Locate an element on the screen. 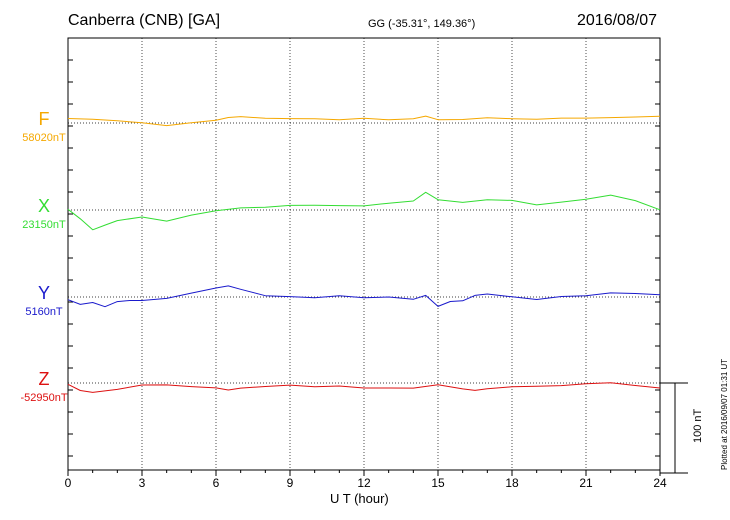 Image resolution: width=730 pixels, height=520 pixels. x-tick-label: 21 is located at coordinates (586, 483).